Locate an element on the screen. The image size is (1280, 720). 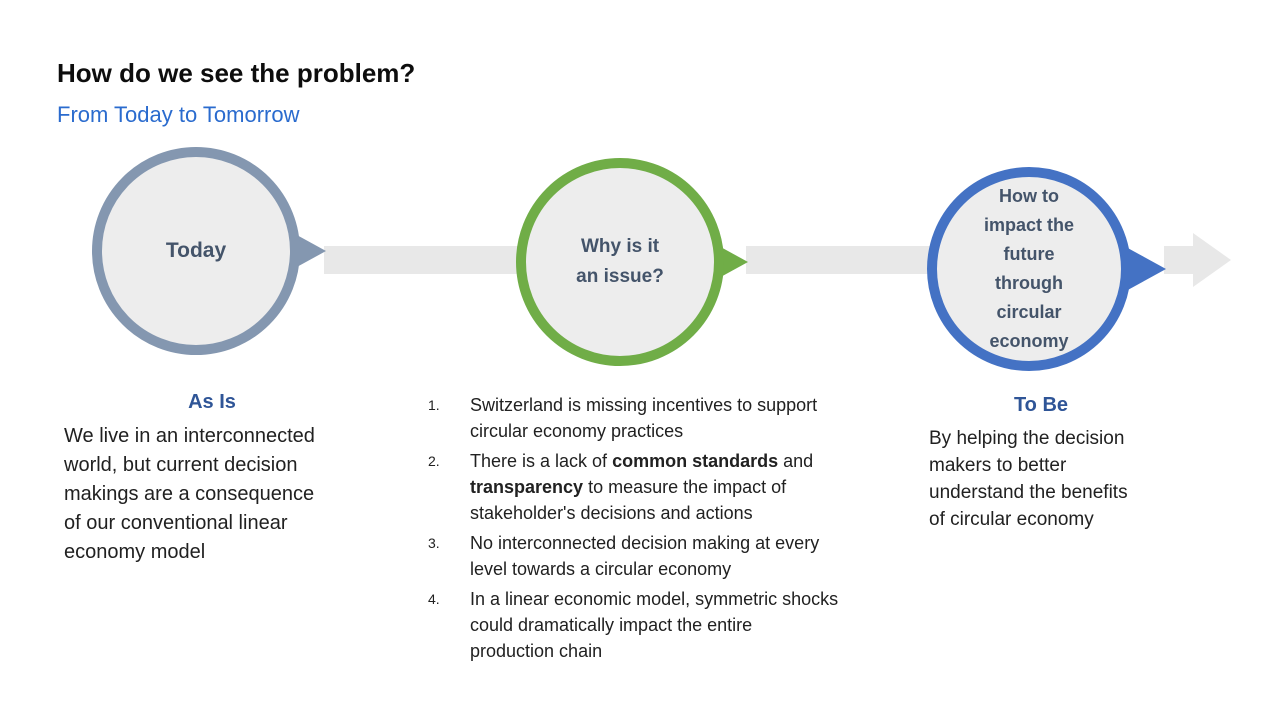
issue-circle-label: Why is it an issue? is located at coordinates (620, 261).